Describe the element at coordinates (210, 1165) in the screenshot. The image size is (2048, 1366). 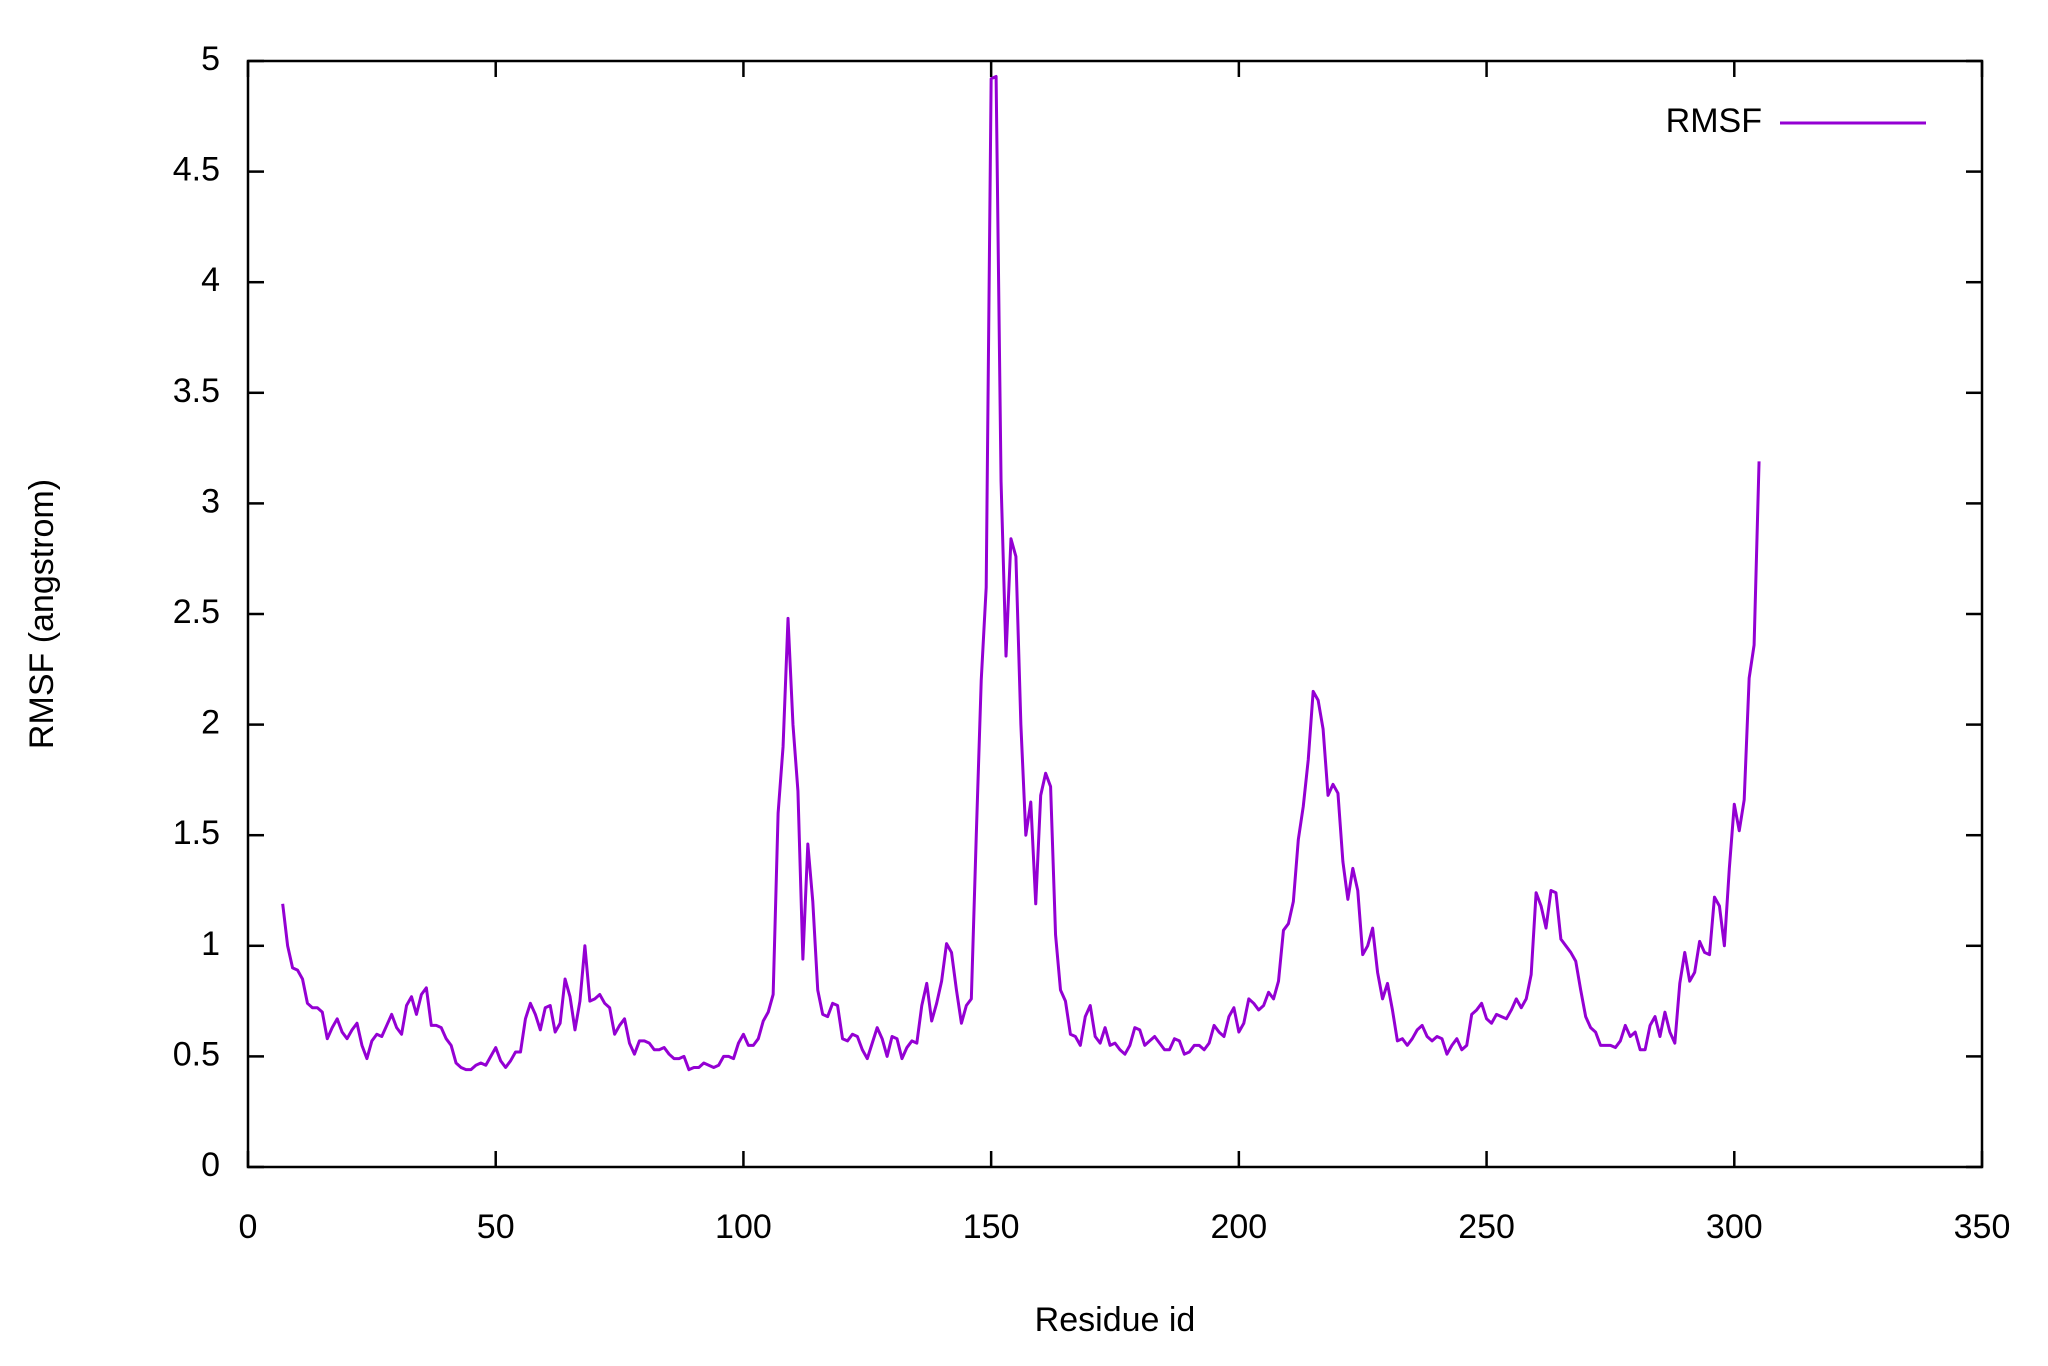
I see `y-tick-label: 0` at that location.